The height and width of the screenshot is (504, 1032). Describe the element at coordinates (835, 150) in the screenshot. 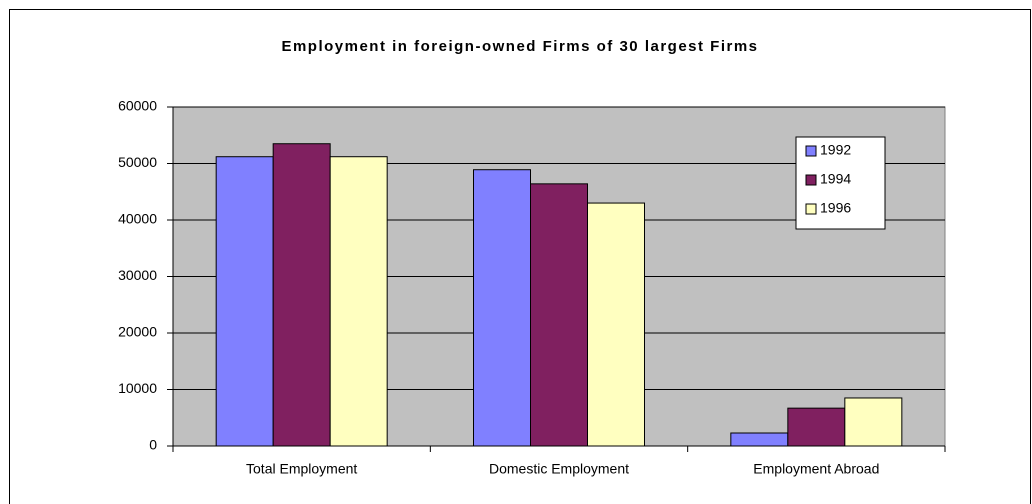

I see `legend-label: 1992` at that location.